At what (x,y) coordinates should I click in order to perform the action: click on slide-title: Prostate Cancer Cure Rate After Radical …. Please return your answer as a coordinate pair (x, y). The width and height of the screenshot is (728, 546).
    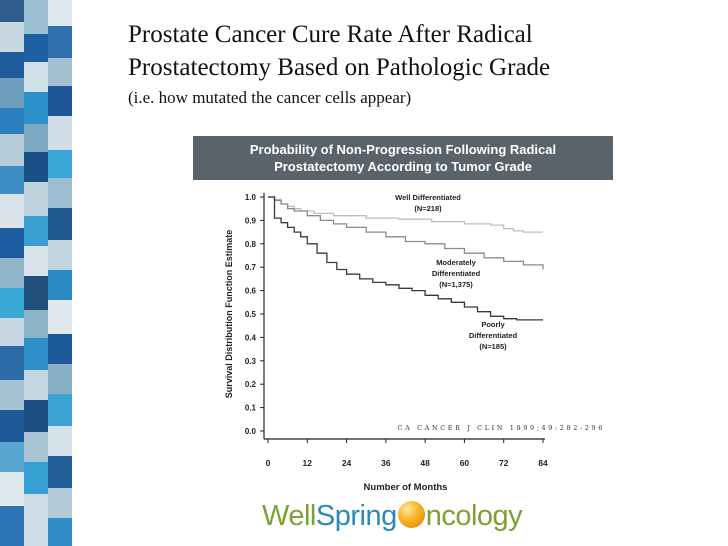
    Looking at the image, I should click on (423, 64).